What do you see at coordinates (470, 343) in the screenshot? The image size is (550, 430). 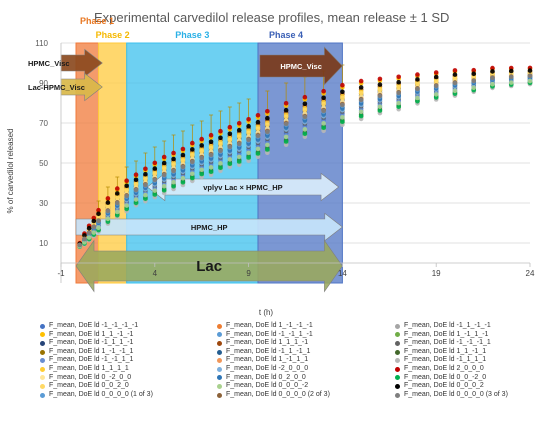 I see `legend-item: F_mean, DoE ld -1_-1_-1_1` at bounding box center [470, 343].